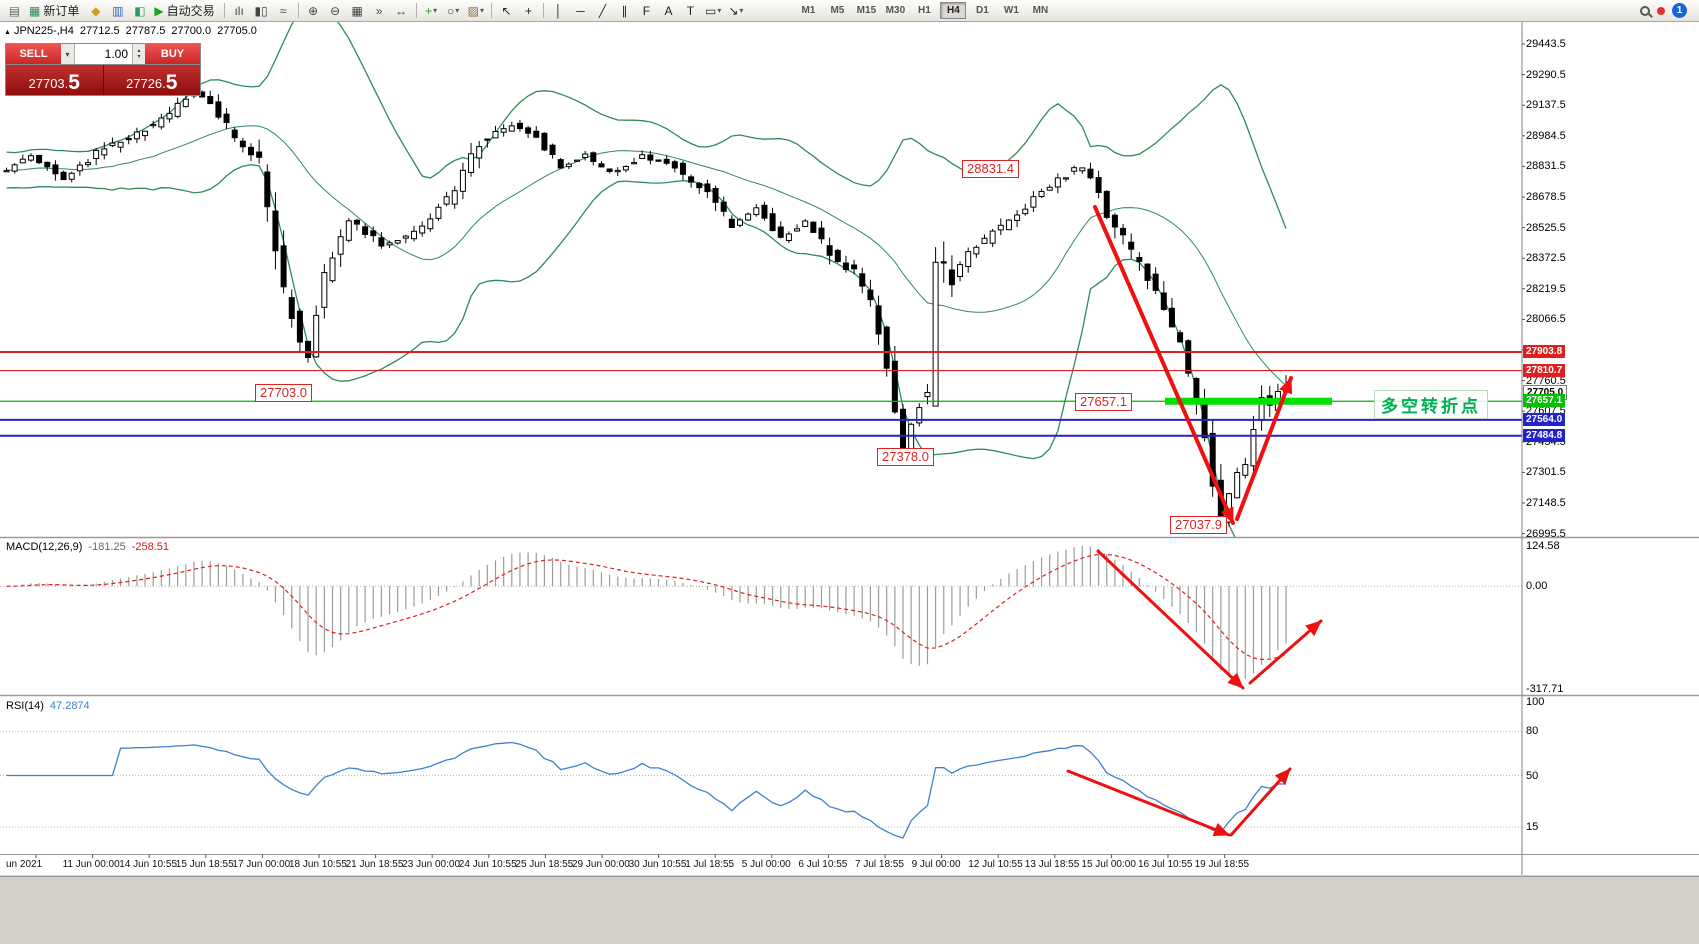 The width and height of the screenshot is (1699, 944). What do you see at coordinates (487, 864) in the screenshot?
I see `time-axis-label: 24 Jun 10:55` at bounding box center [487, 864].